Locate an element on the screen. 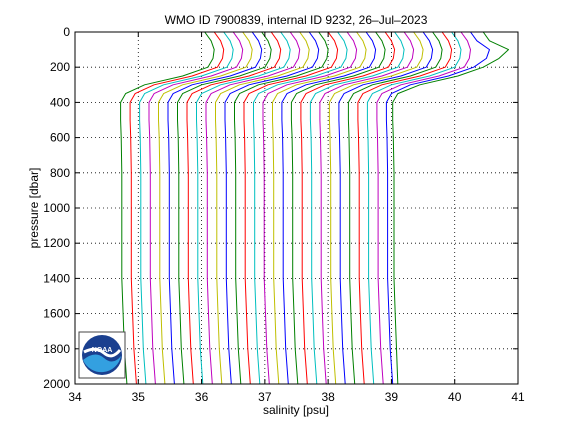 The image size is (576, 432). x-tick-label: 35 is located at coordinates (139, 397).